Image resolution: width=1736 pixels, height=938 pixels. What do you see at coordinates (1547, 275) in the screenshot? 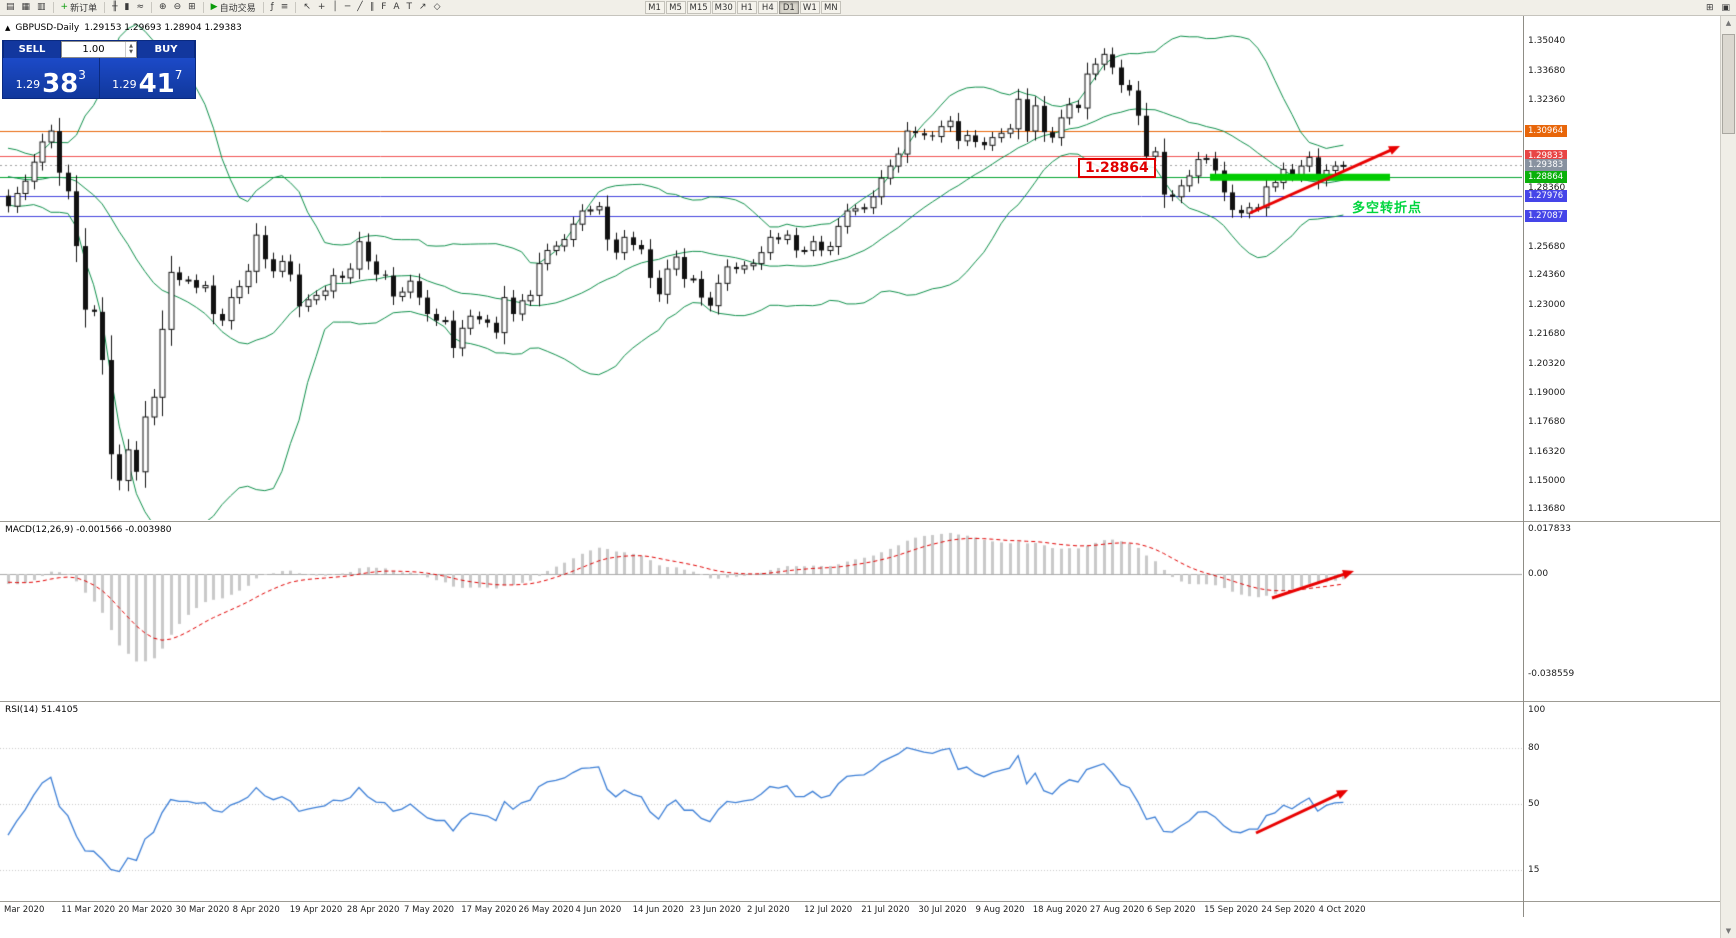
I see `price-tick: 1.24360` at bounding box center [1547, 275].